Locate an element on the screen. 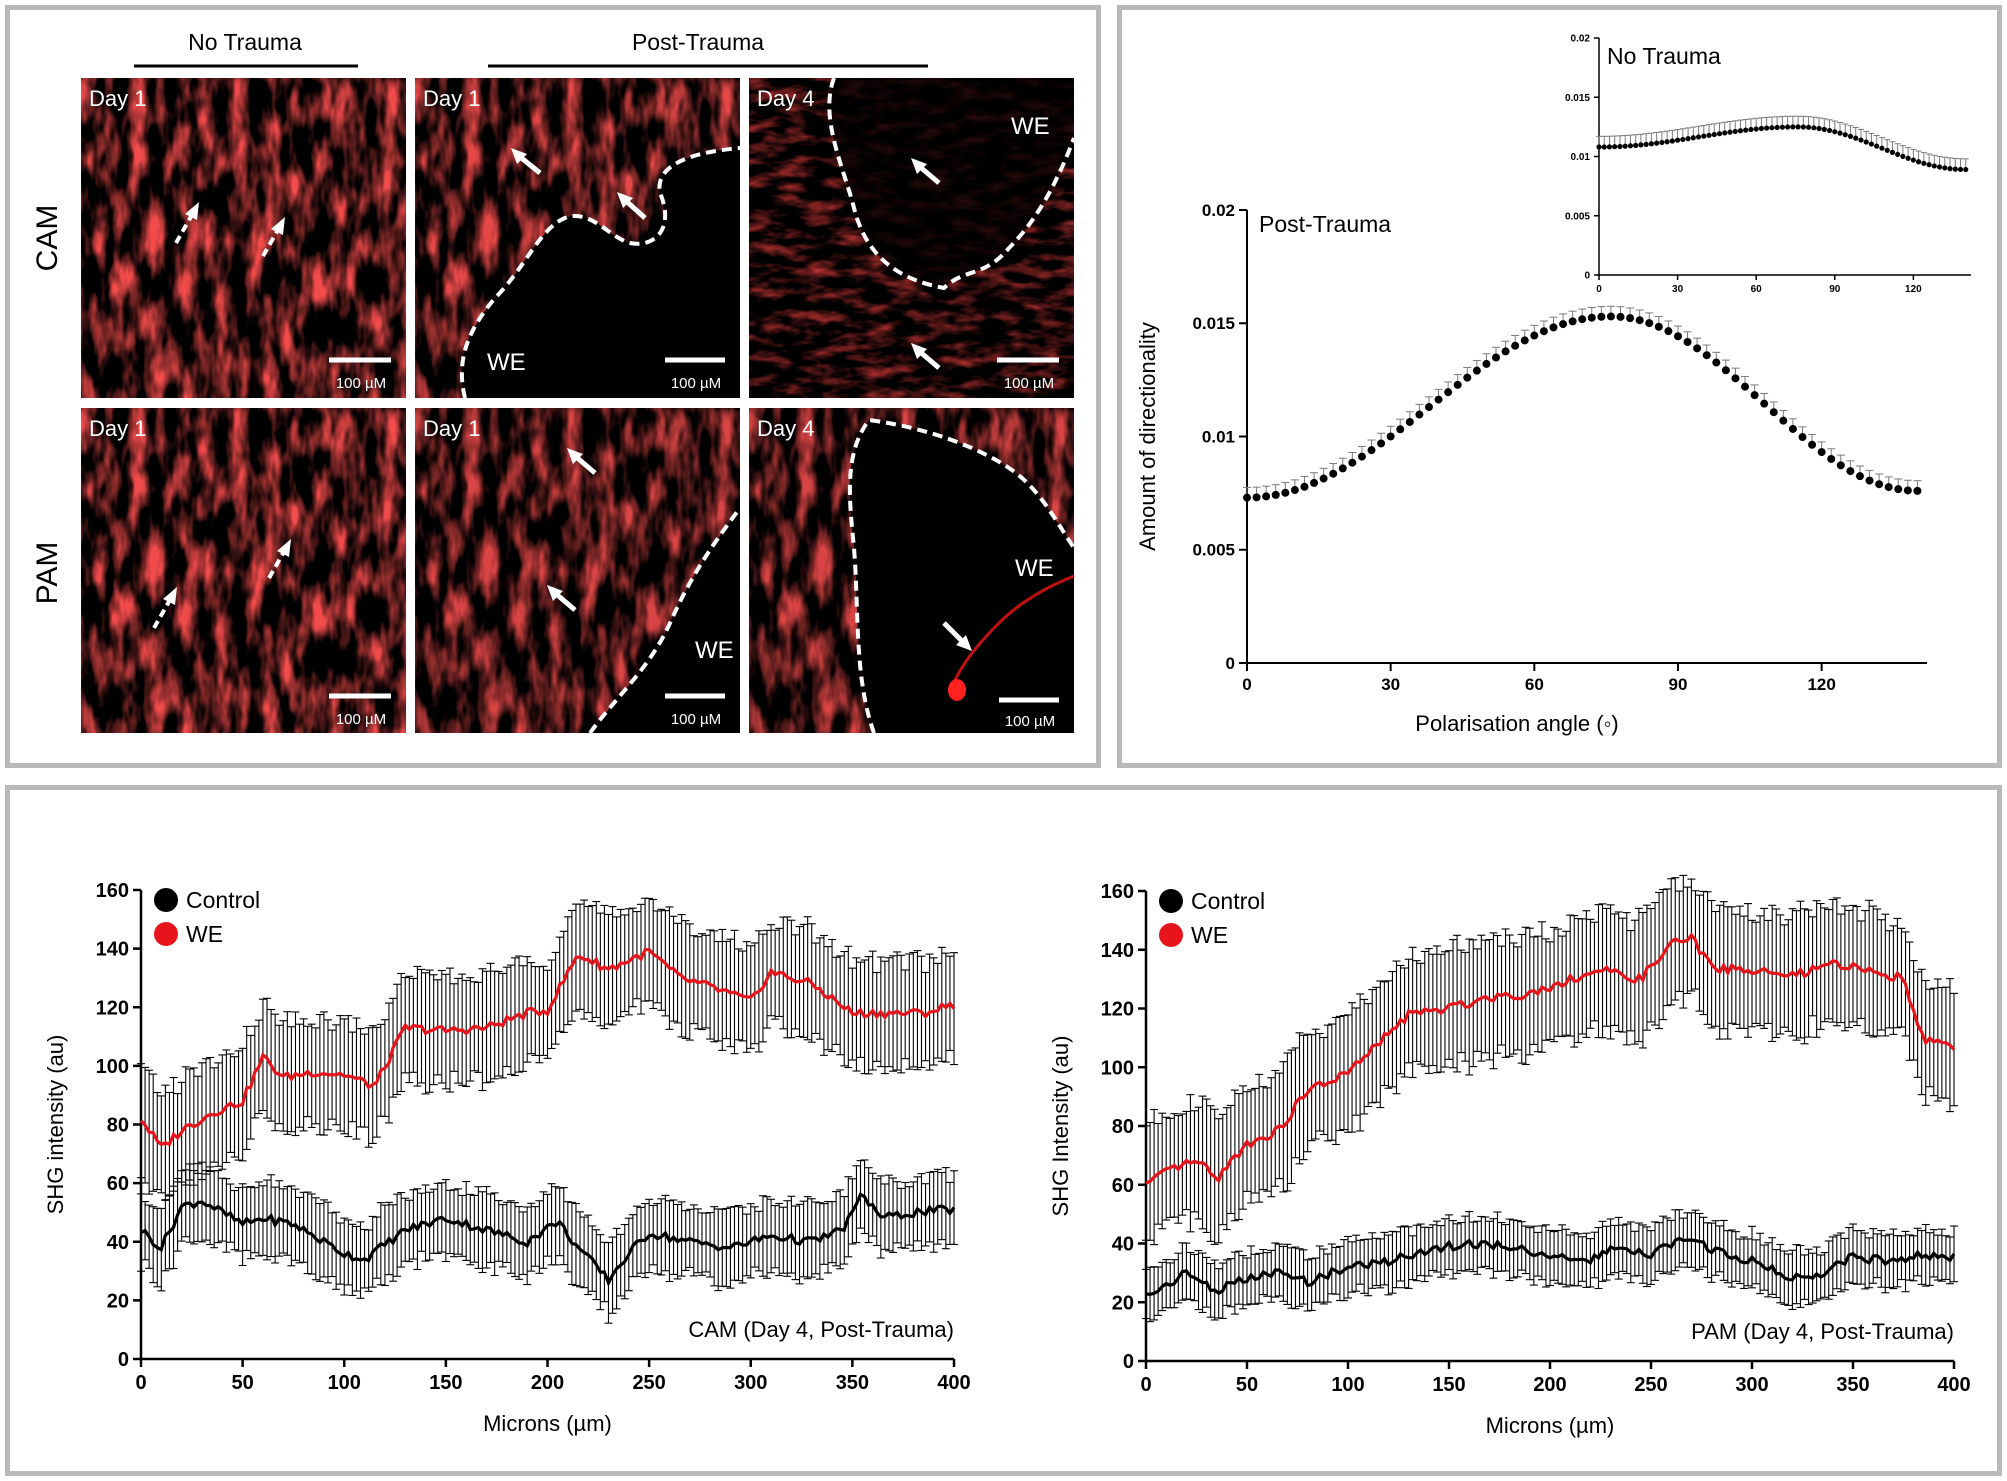 This screenshot has width=2007, height=1481. tile-day-label: Day 4 is located at coordinates (785, 428).